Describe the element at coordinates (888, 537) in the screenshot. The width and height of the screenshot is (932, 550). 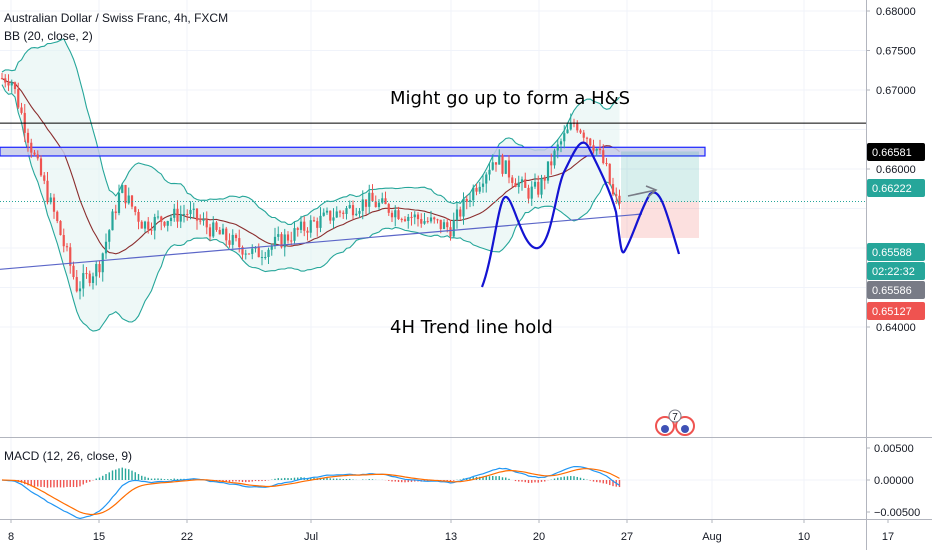
I see `time-tick-label: 17` at that location.